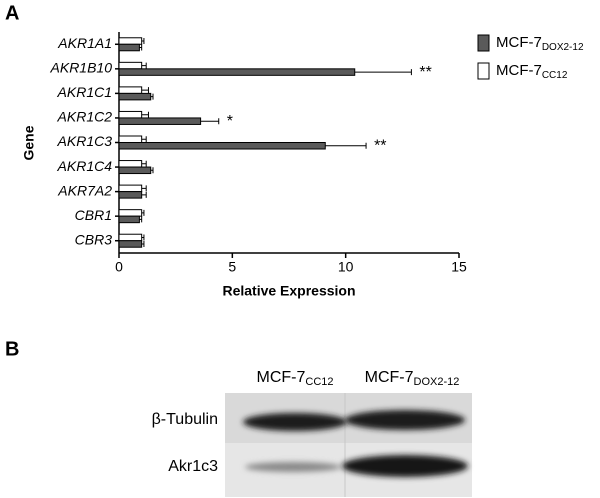 Image resolution: width=600 pixels, height=498 pixels. I want to click on legend-label: MCF-7DOX2-12, so click(540, 43).